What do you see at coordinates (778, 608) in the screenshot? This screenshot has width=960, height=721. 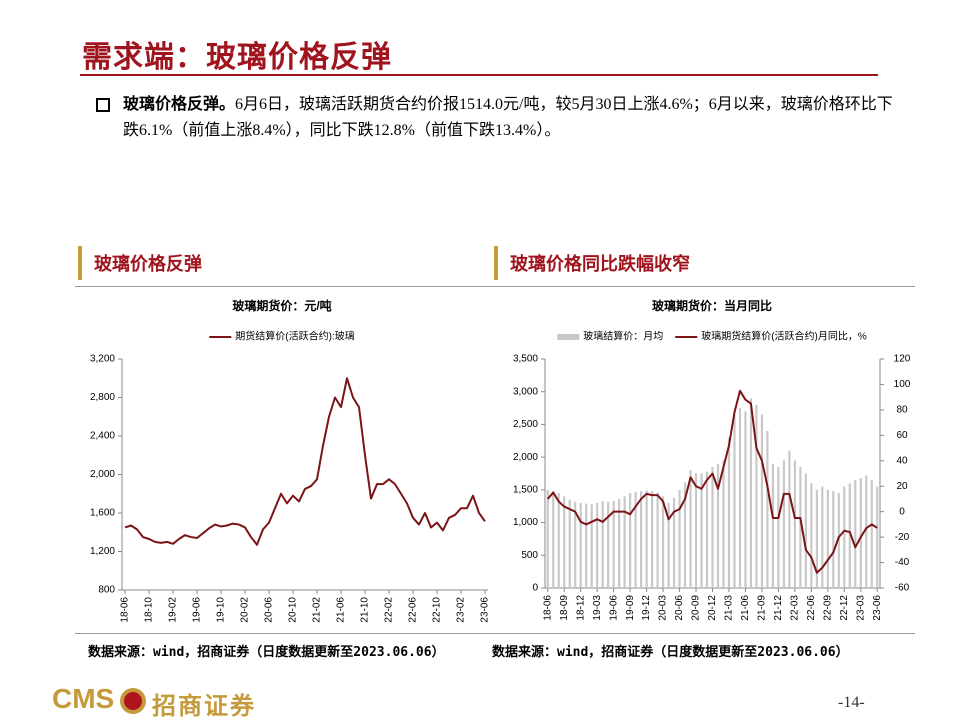 I see `x-tick-label: 21-12` at bounding box center [778, 608].